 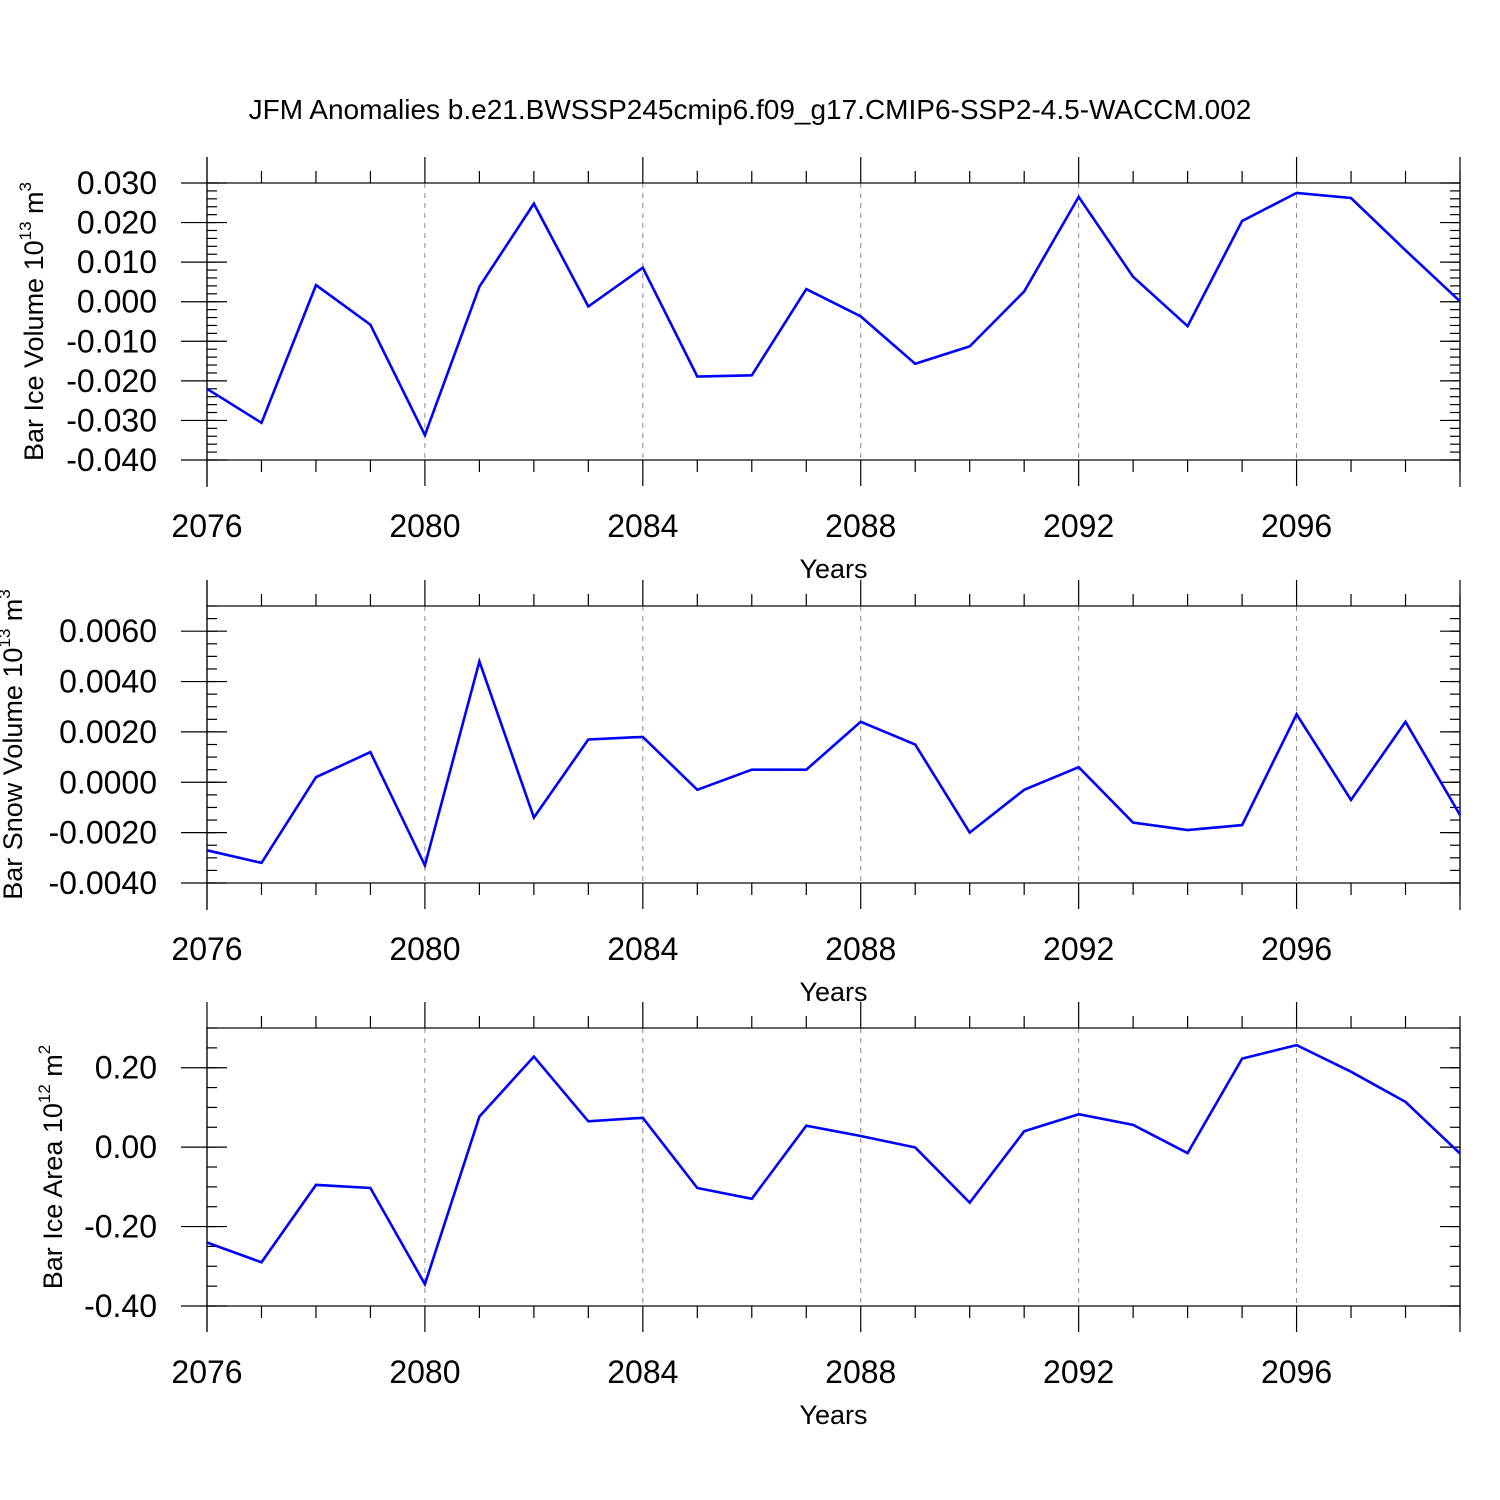 I want to click on y-axis-title: Bar Snow Volume 1013 m3, so click(x=14, y=744).